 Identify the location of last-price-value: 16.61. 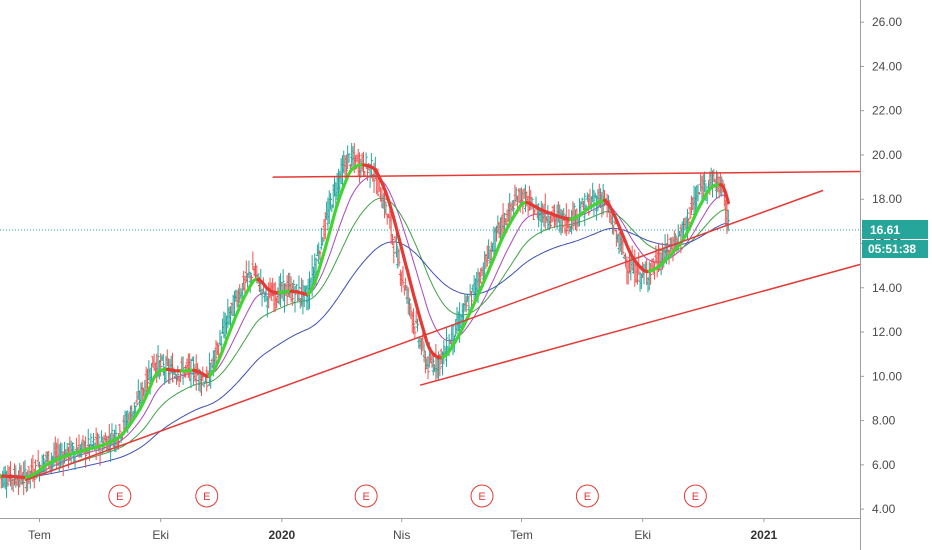
(885, 230).